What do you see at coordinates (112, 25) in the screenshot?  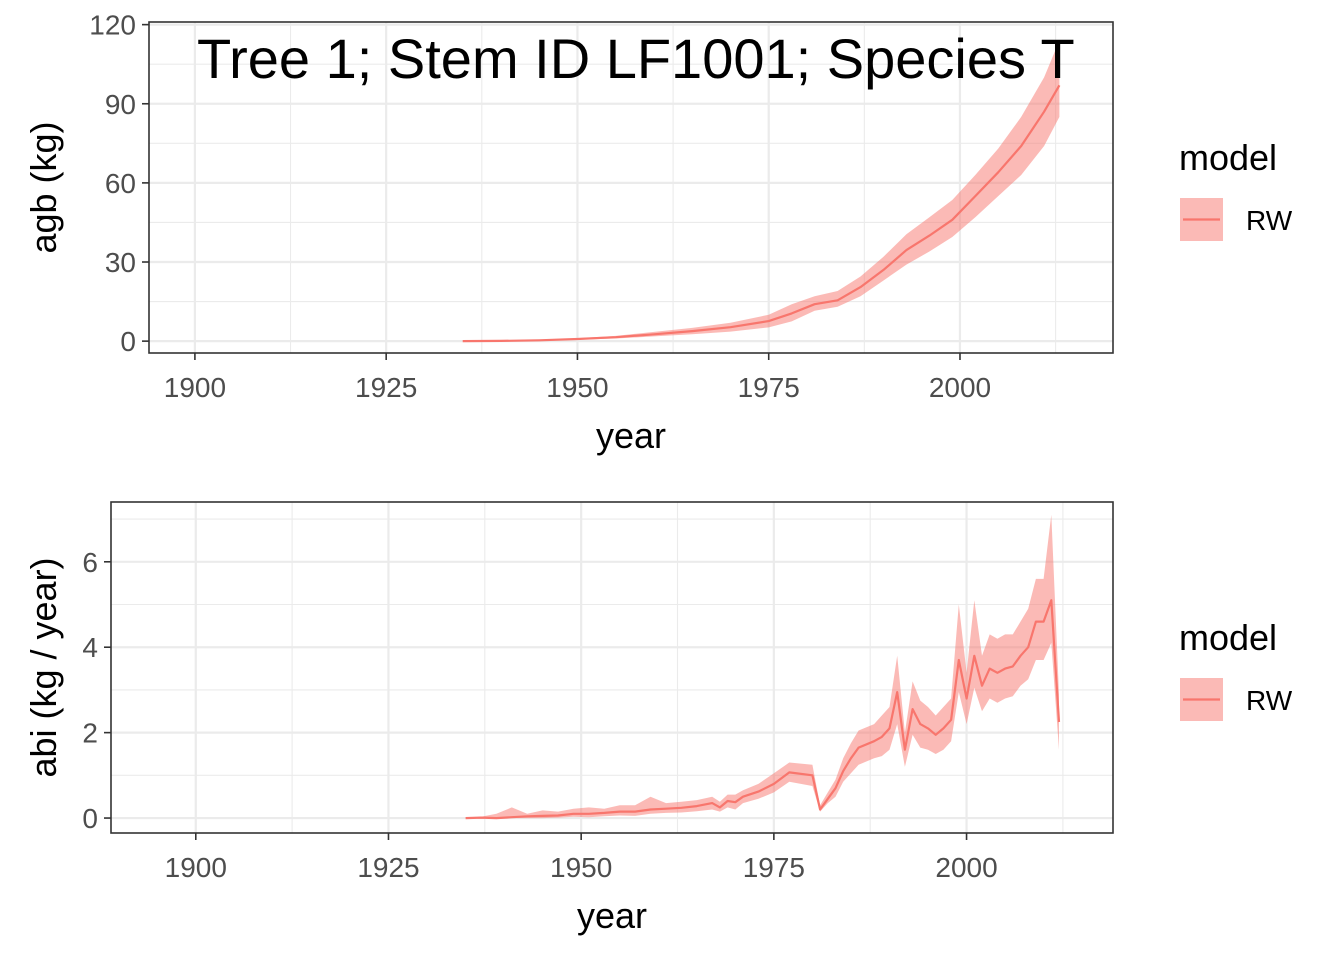 I see `y-tick-label: 120` at bounding box center [112, 25].